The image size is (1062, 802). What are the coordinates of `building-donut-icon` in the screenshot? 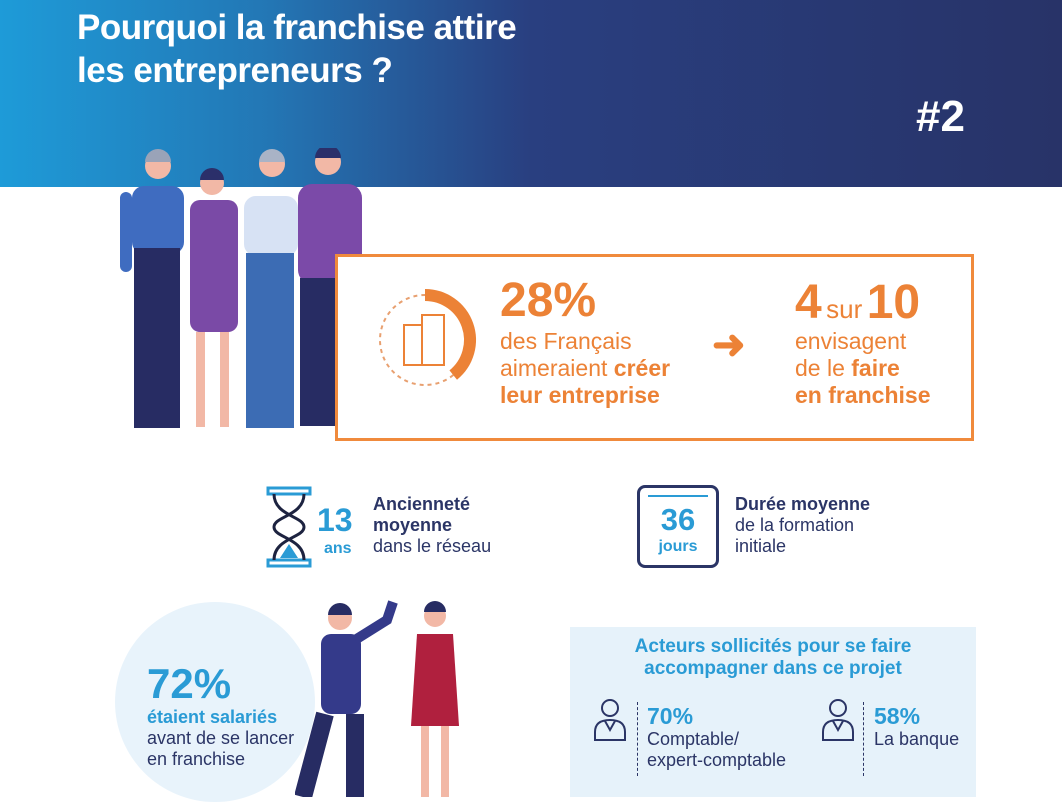 It's located at (427, 337).